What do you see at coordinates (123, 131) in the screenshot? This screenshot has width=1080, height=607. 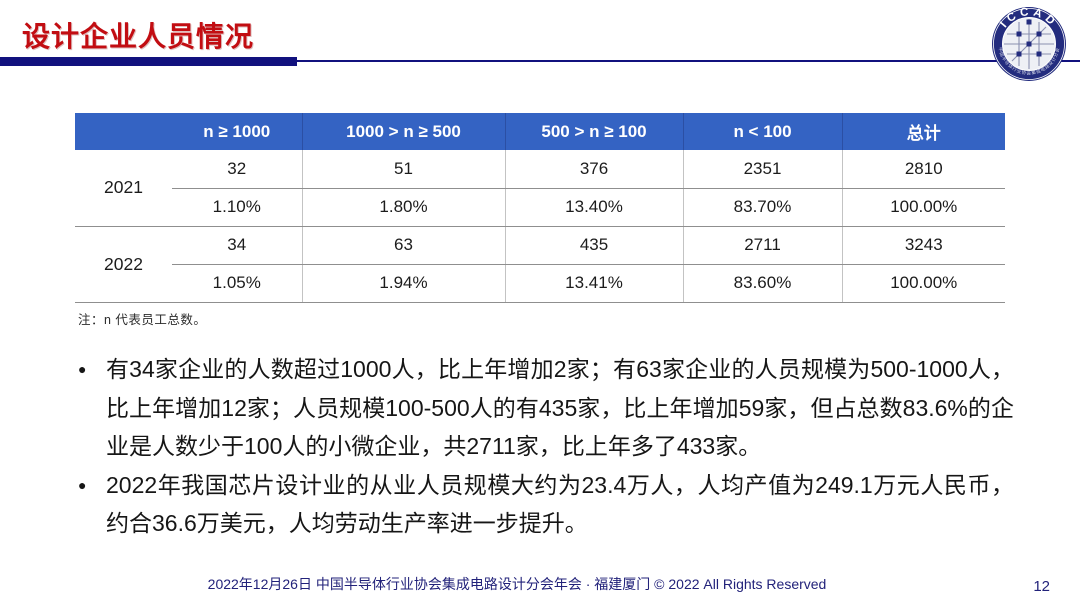 I see `header-empty` at bounding box center [123, 131].